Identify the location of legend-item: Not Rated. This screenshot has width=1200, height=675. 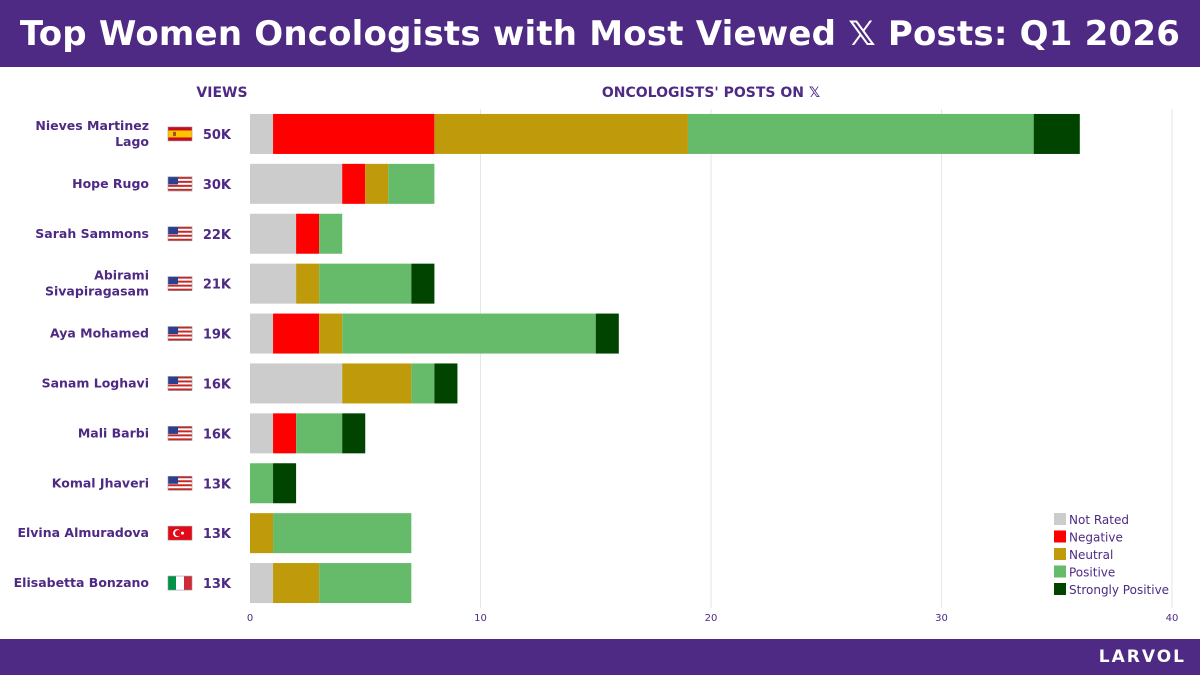
(1091, 520).